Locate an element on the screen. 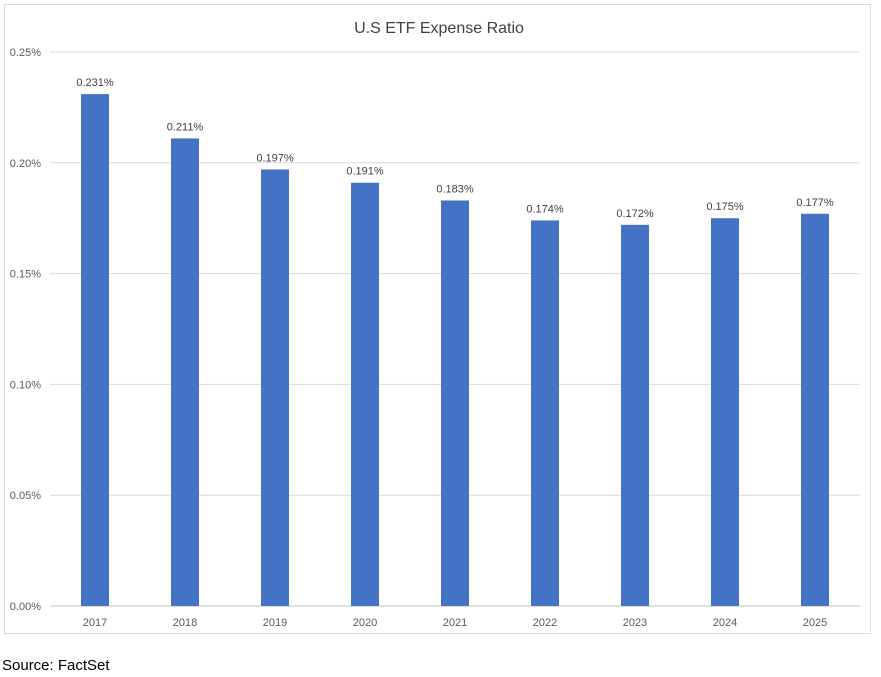 This screenshot has height=677, width=881. y-tick-label: 0.15% is located at coordinates (25, 275).